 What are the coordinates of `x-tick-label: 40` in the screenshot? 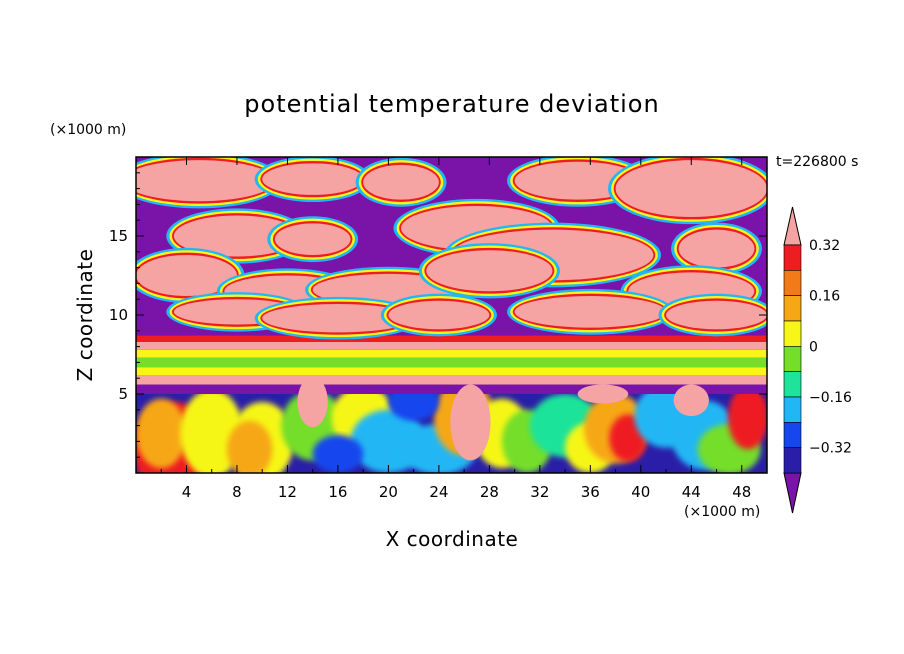 It's located at (640, 492).